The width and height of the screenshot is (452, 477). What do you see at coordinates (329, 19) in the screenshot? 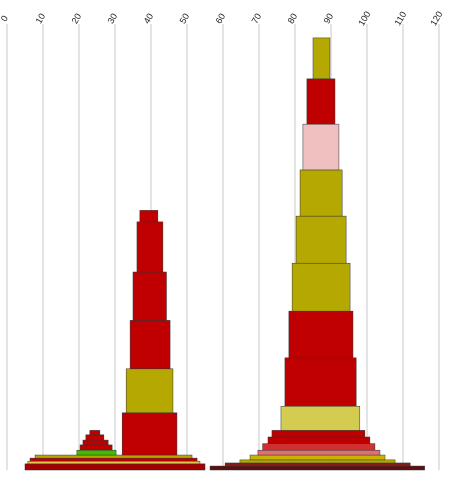
I see `x-tick-label: 90` at bounding box center [329, 19].